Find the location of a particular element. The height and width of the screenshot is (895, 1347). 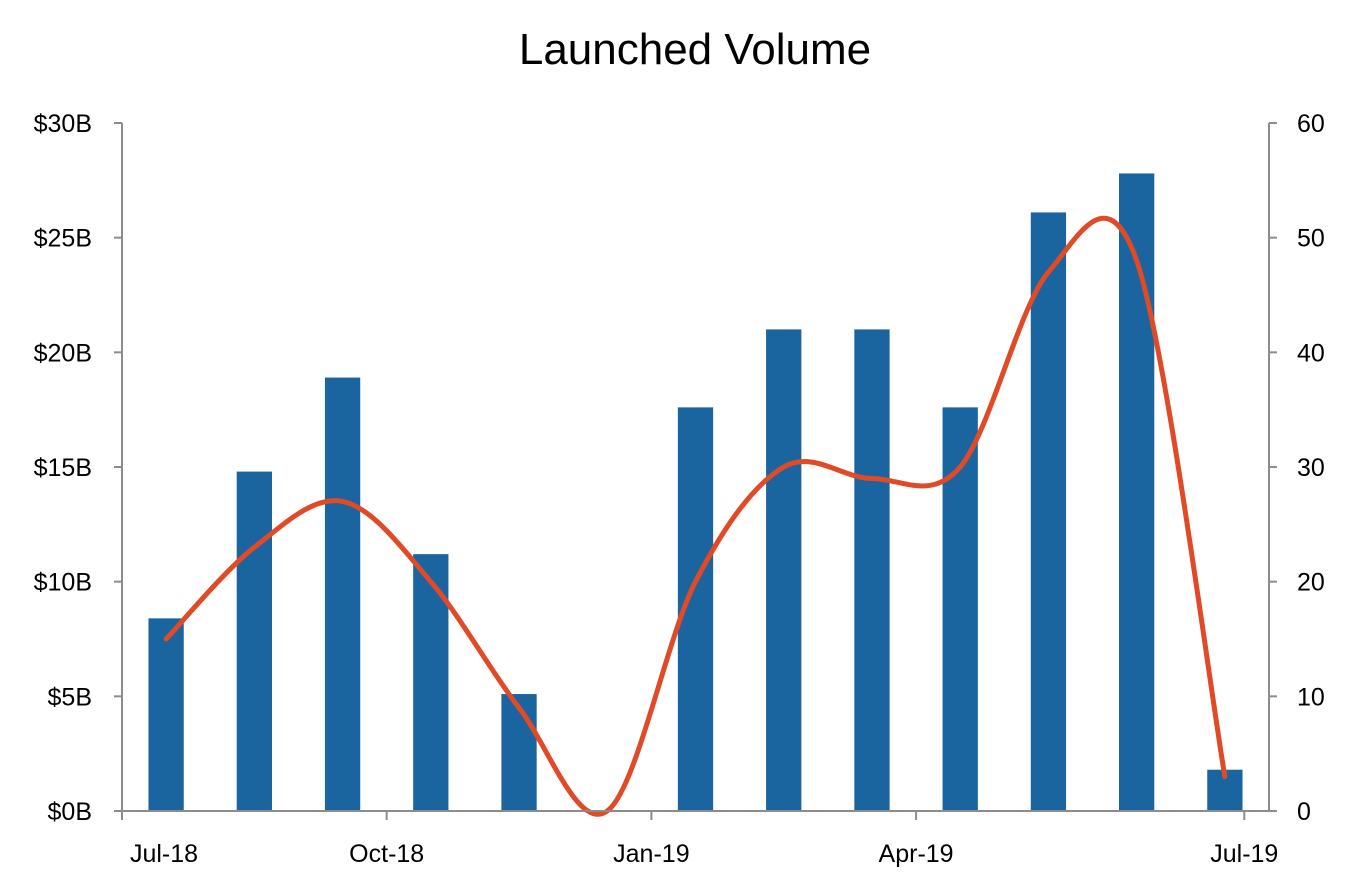

right-tick-label: 50 is located at coordinates (1311, 239).